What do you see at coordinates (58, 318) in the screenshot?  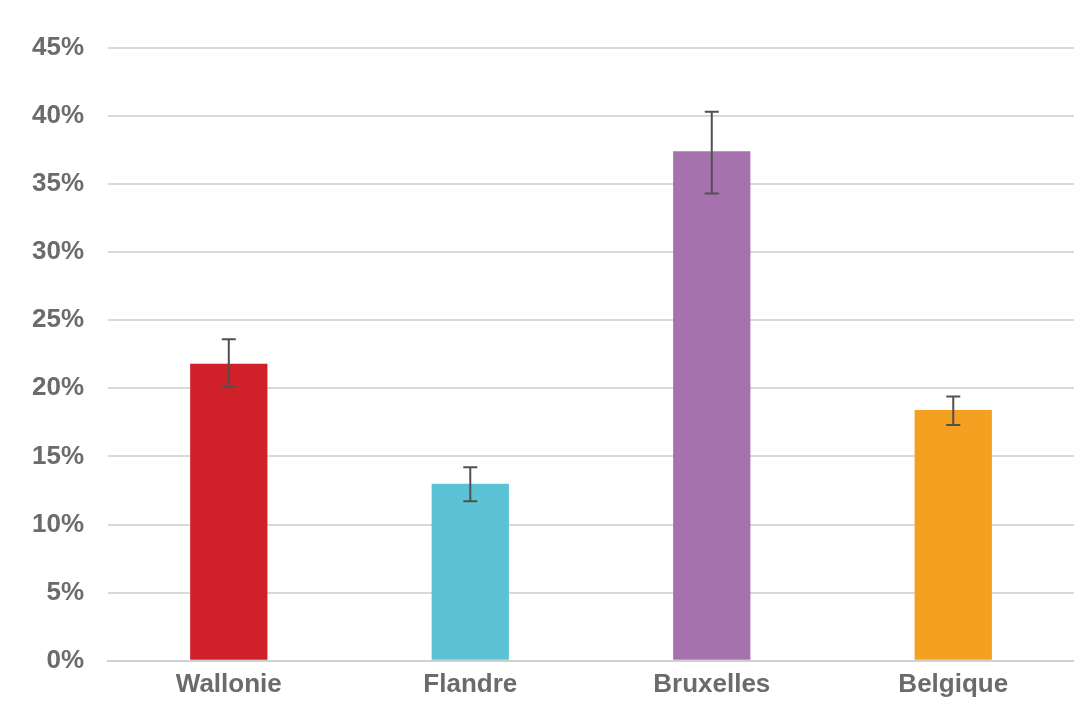 I see `y-tick-label: 25%` at bounding box center [58, 318].